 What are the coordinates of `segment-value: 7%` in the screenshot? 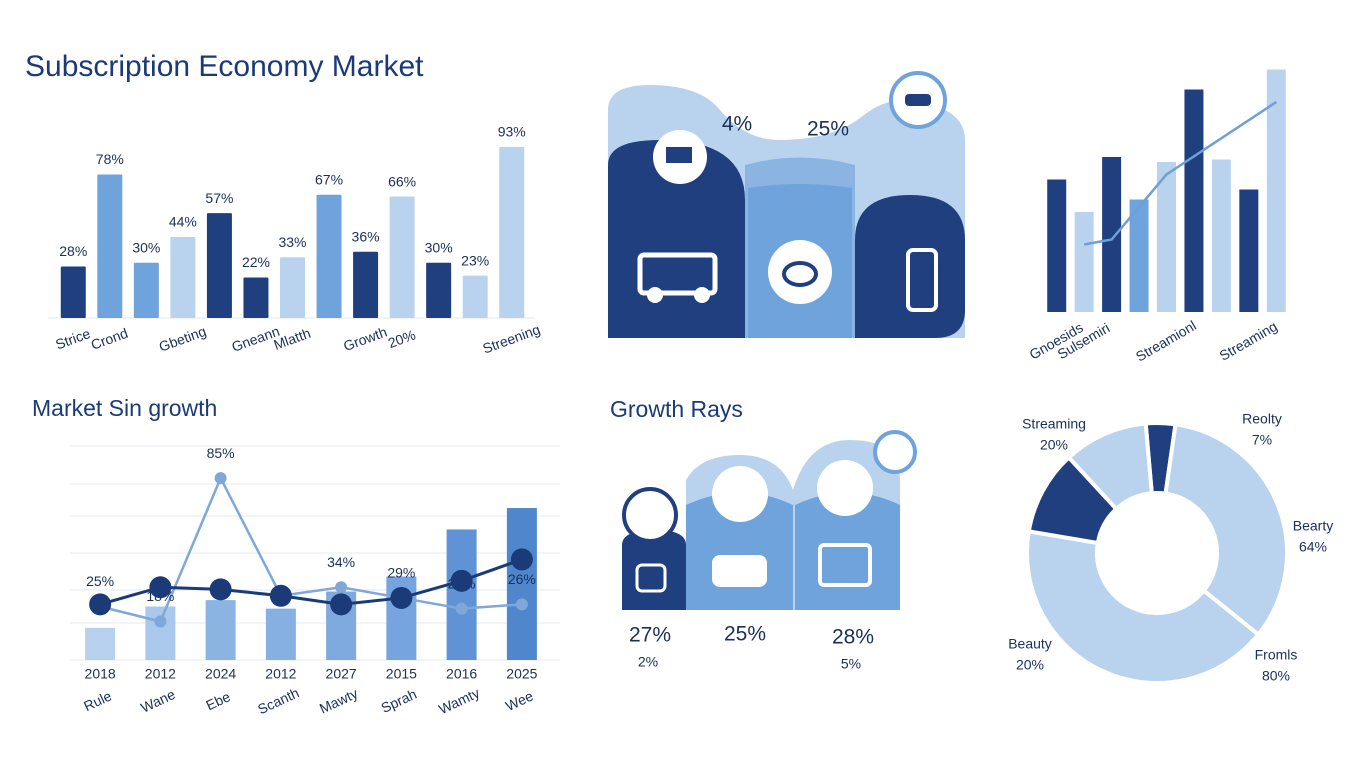 It's located at (1262, 440).